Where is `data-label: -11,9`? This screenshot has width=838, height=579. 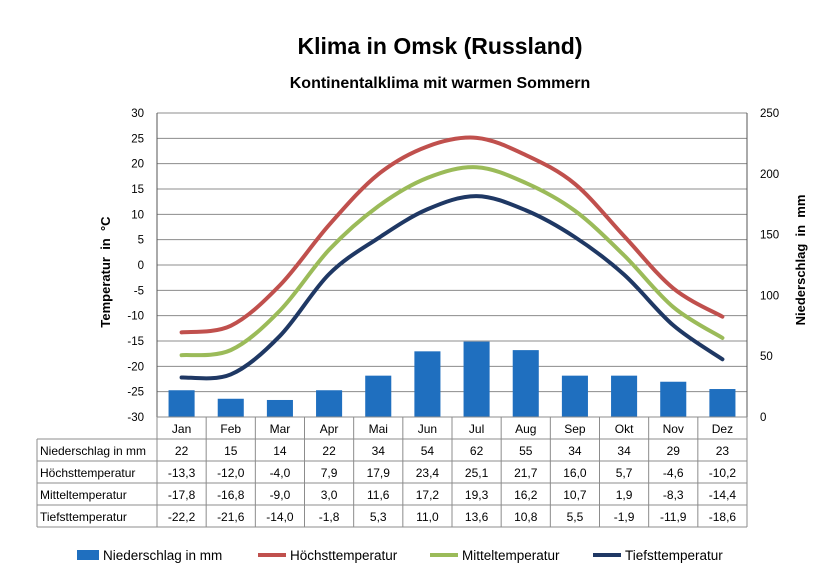 data-label: -11,9 is located at coordinates (673, 517).